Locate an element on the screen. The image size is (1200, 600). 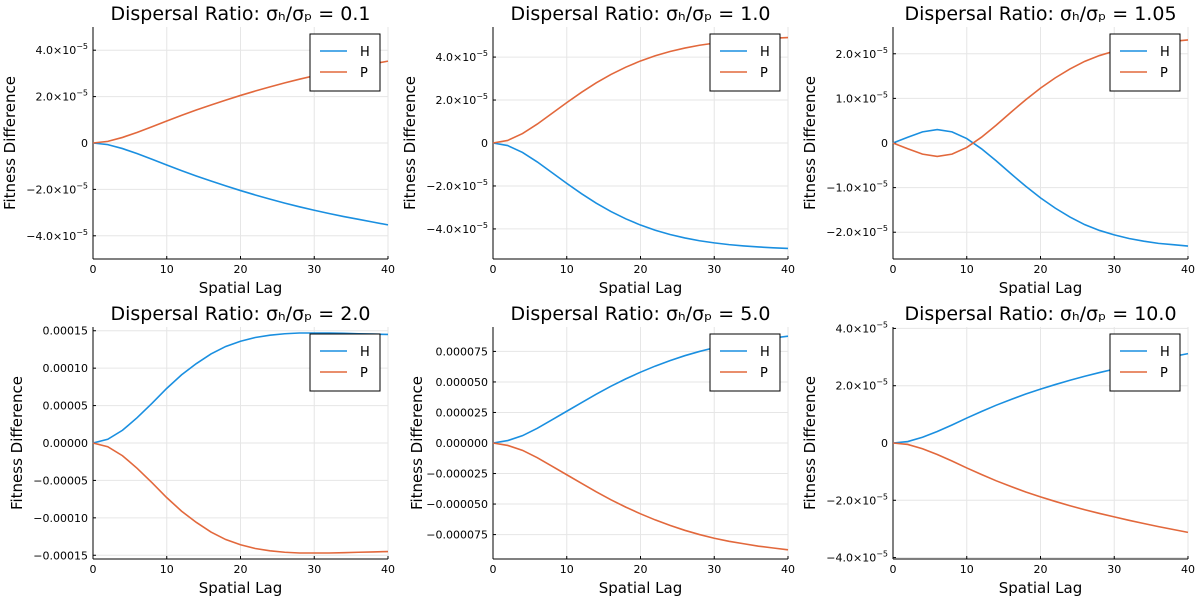
y-tick-label: −1.0×10⁻⁵ is located at coordinates (857, 187).